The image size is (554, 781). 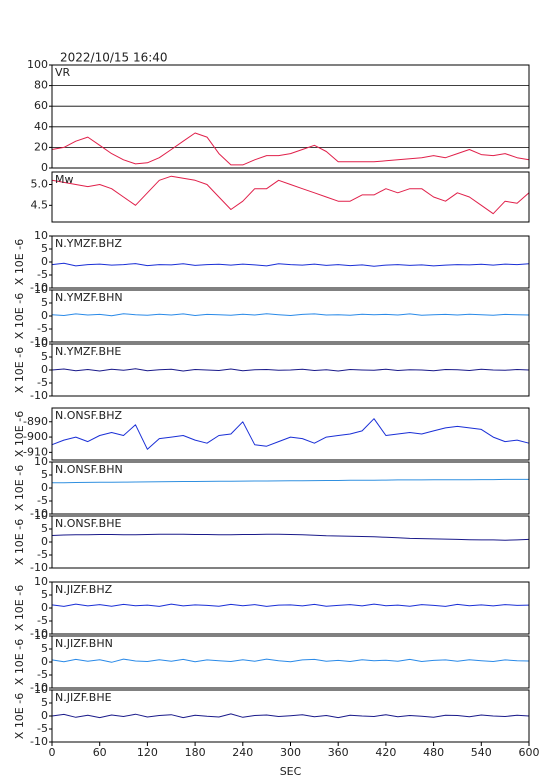 I want to click on x-tick-label: 120, so click(x=147, y=752).